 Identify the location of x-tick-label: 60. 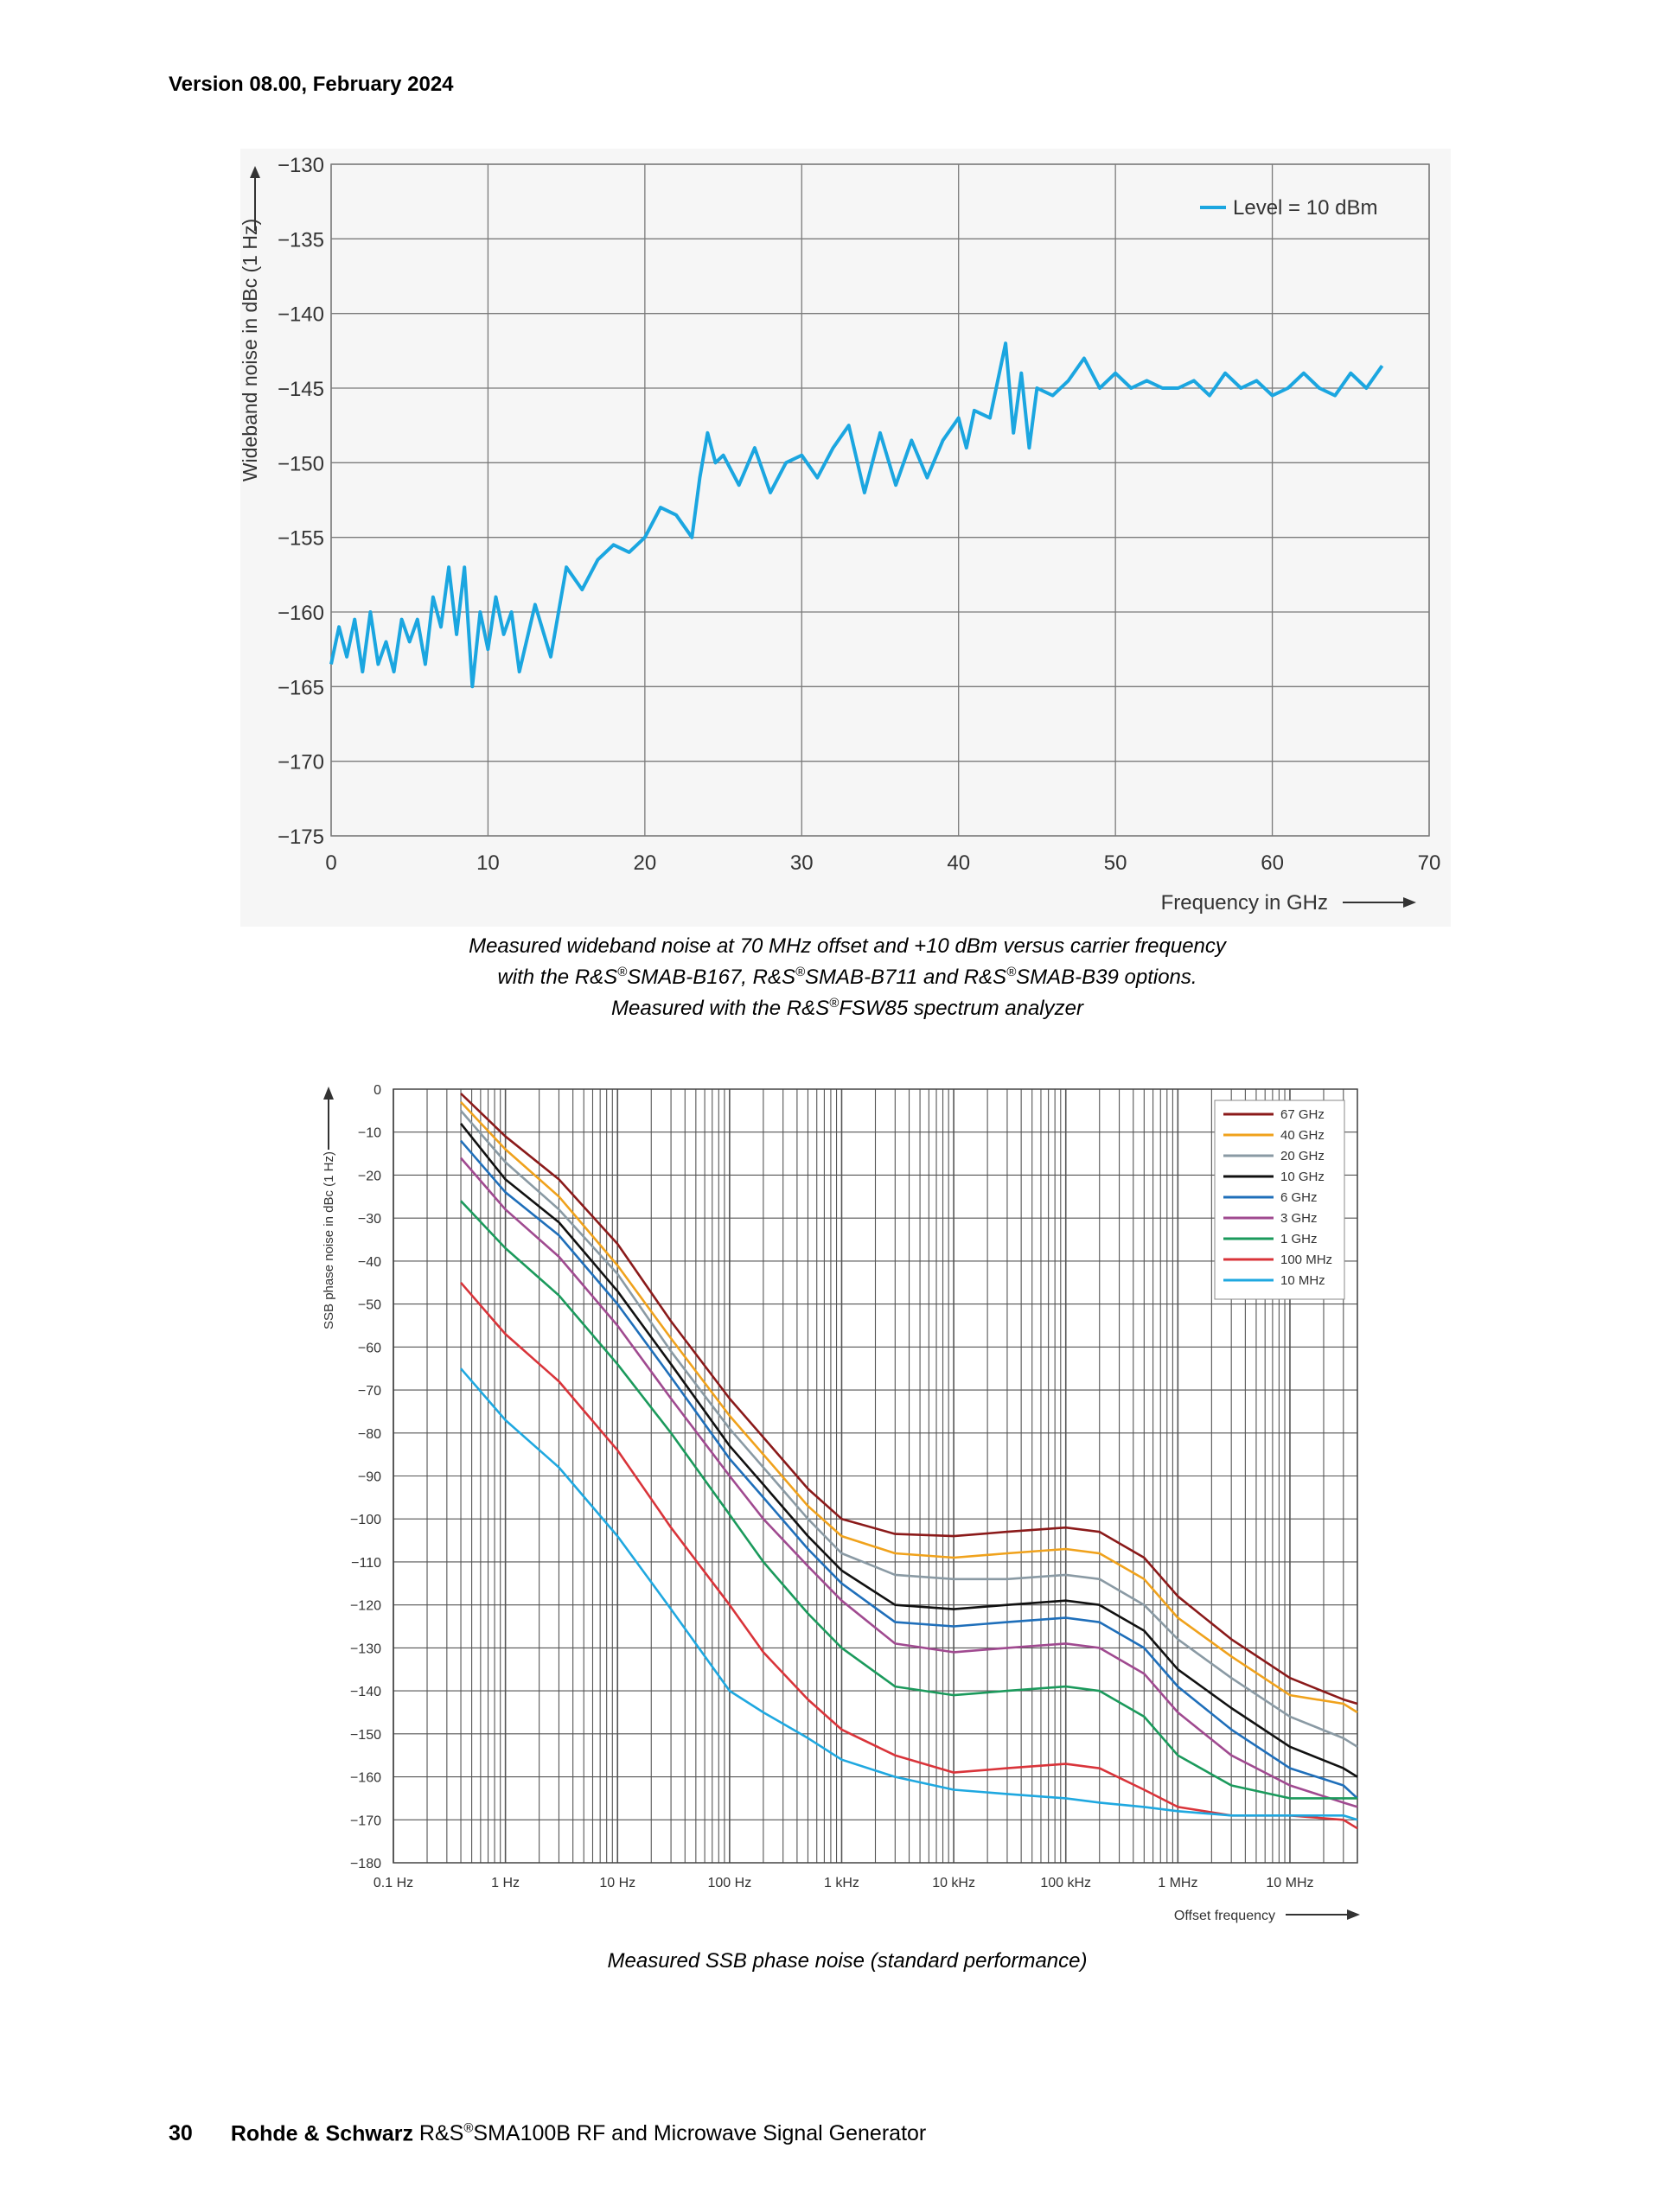
(1272, 863).